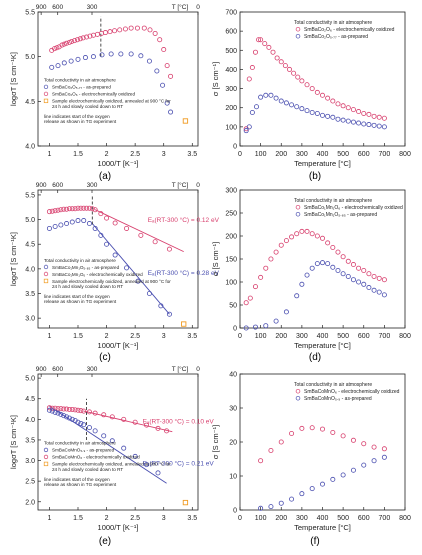 The image size is (422, 555). I want to click on y-tick-label: 40, so click(233, 375).